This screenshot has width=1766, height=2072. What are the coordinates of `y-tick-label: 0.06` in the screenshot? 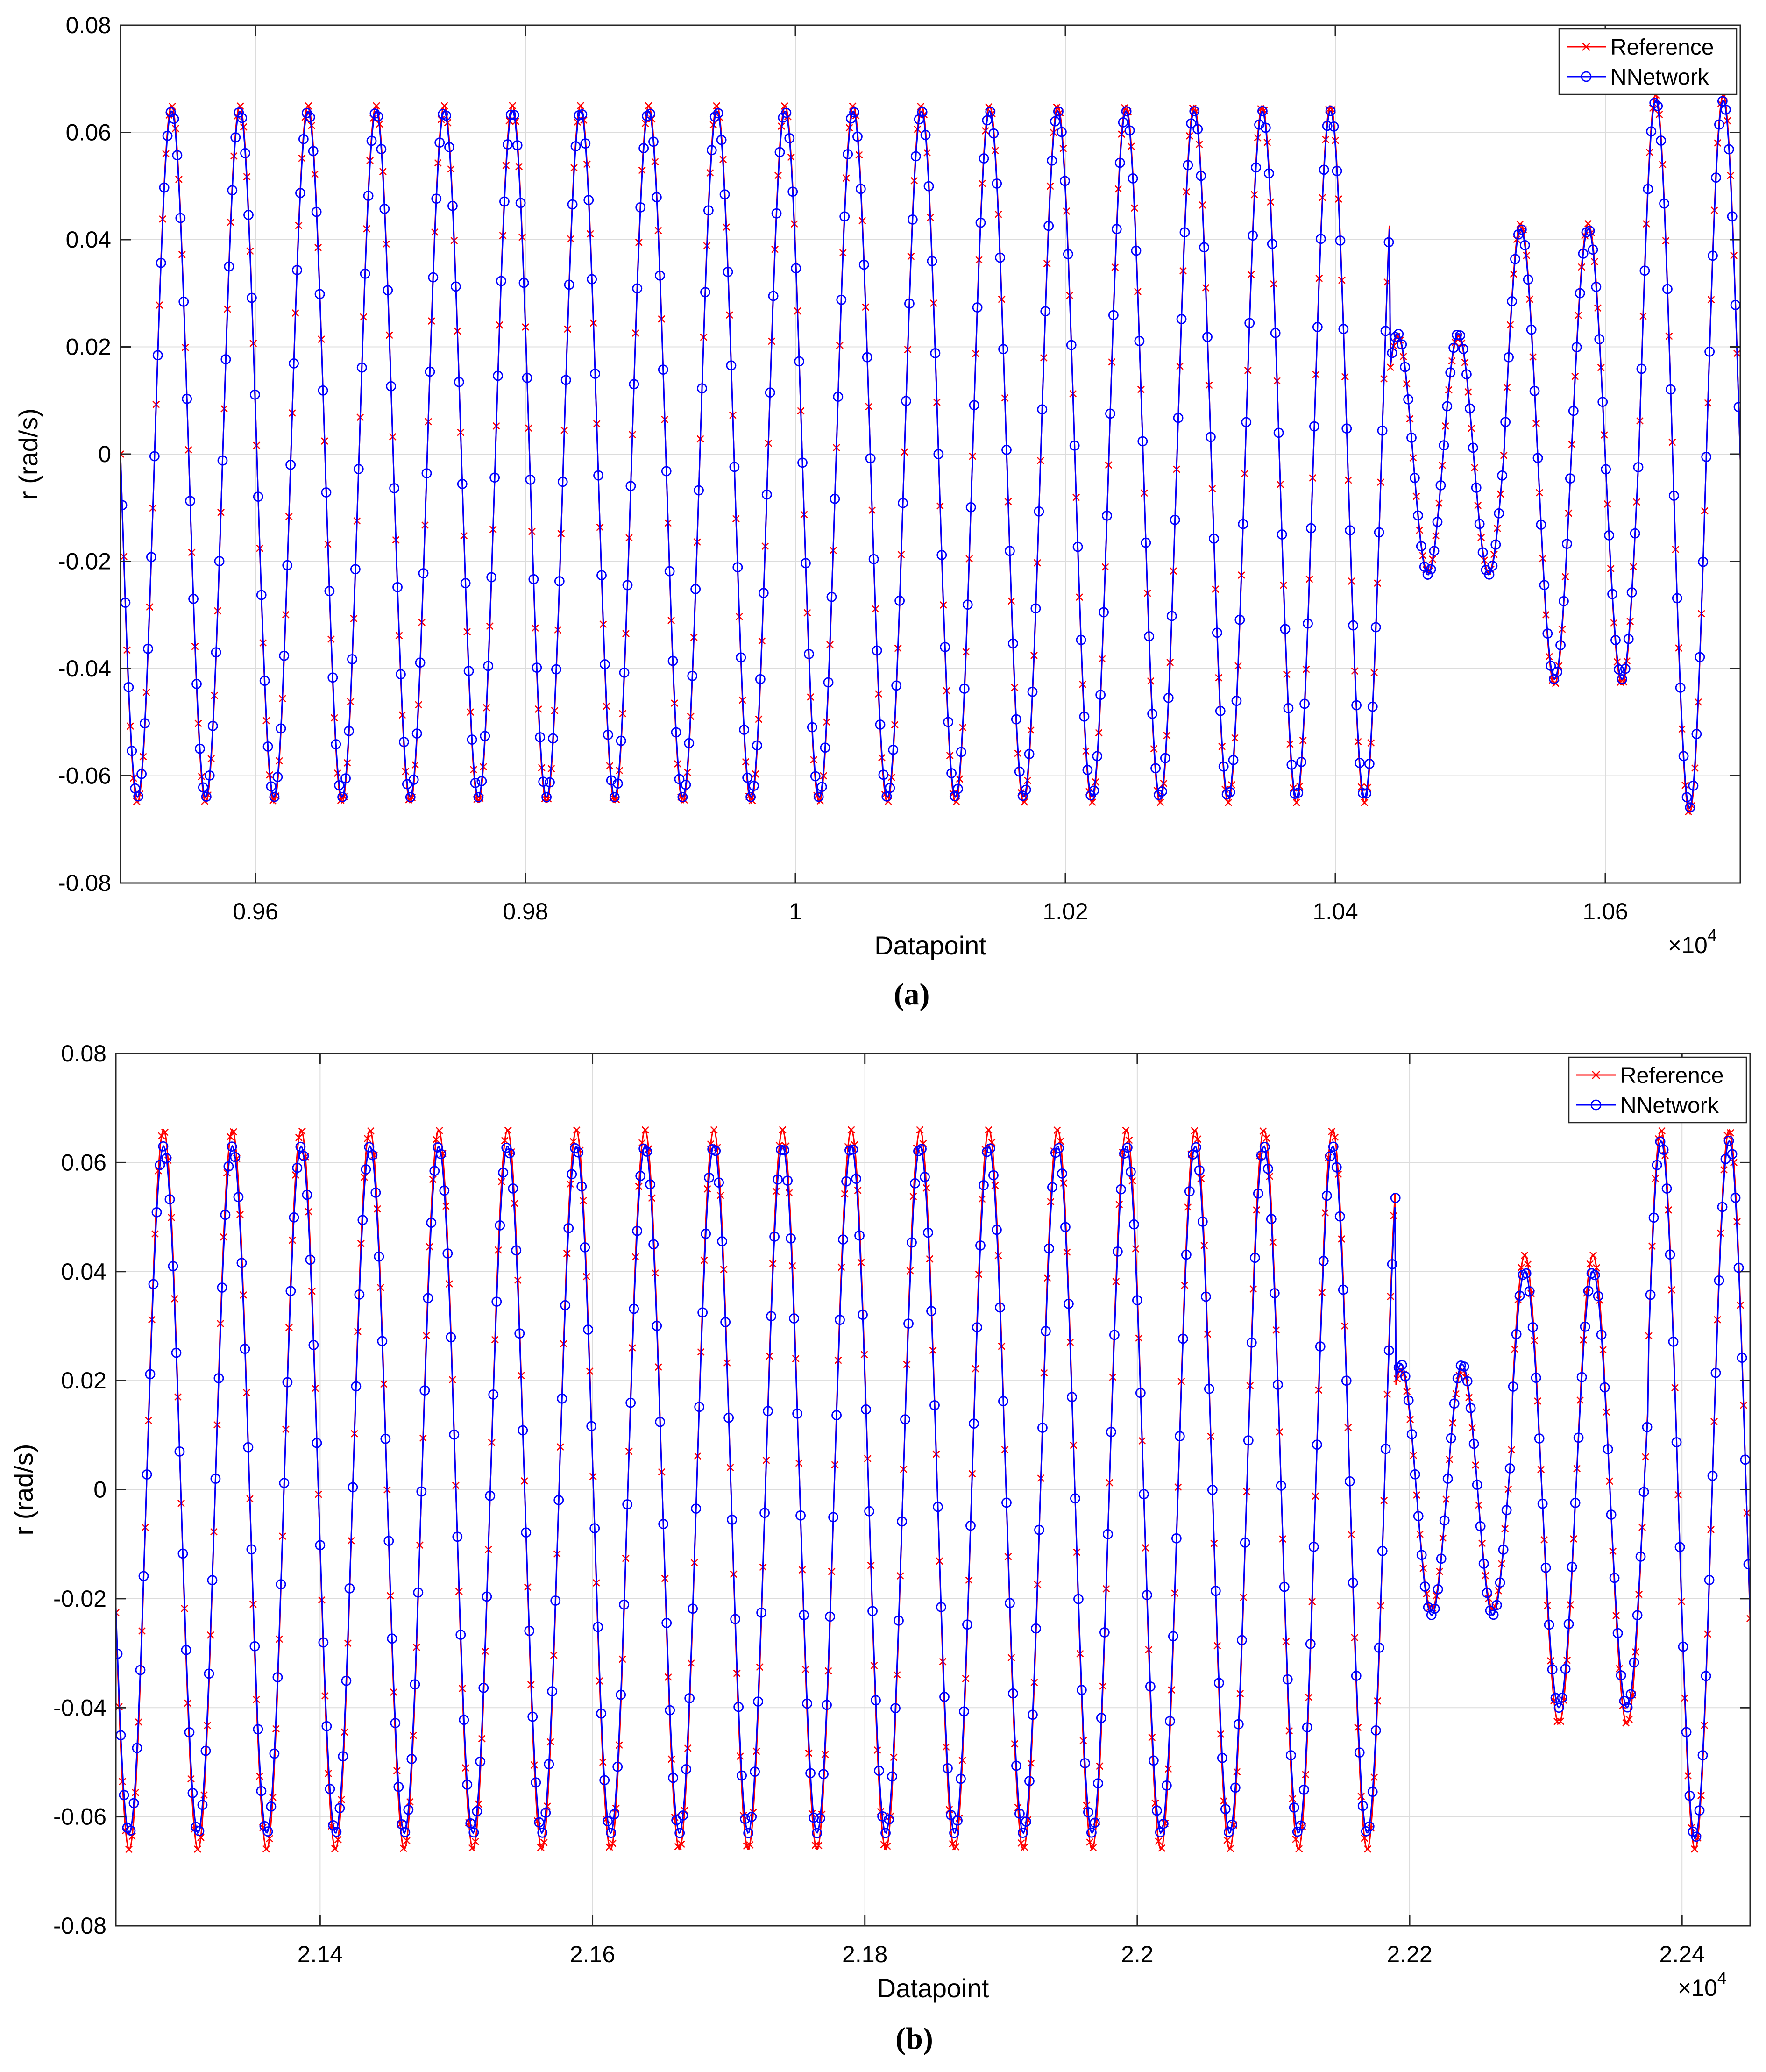 It's located at (88, 133).